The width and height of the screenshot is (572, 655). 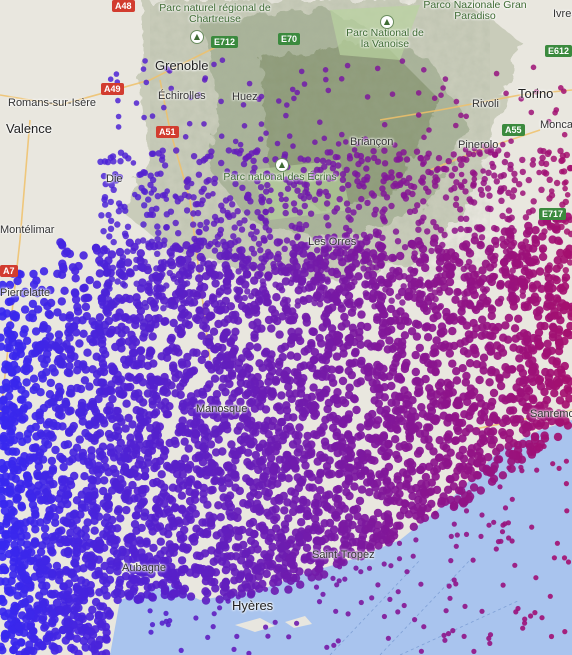 I want to click on place-label-pinerolo: Pinerolo, so click(x=478, y=145).